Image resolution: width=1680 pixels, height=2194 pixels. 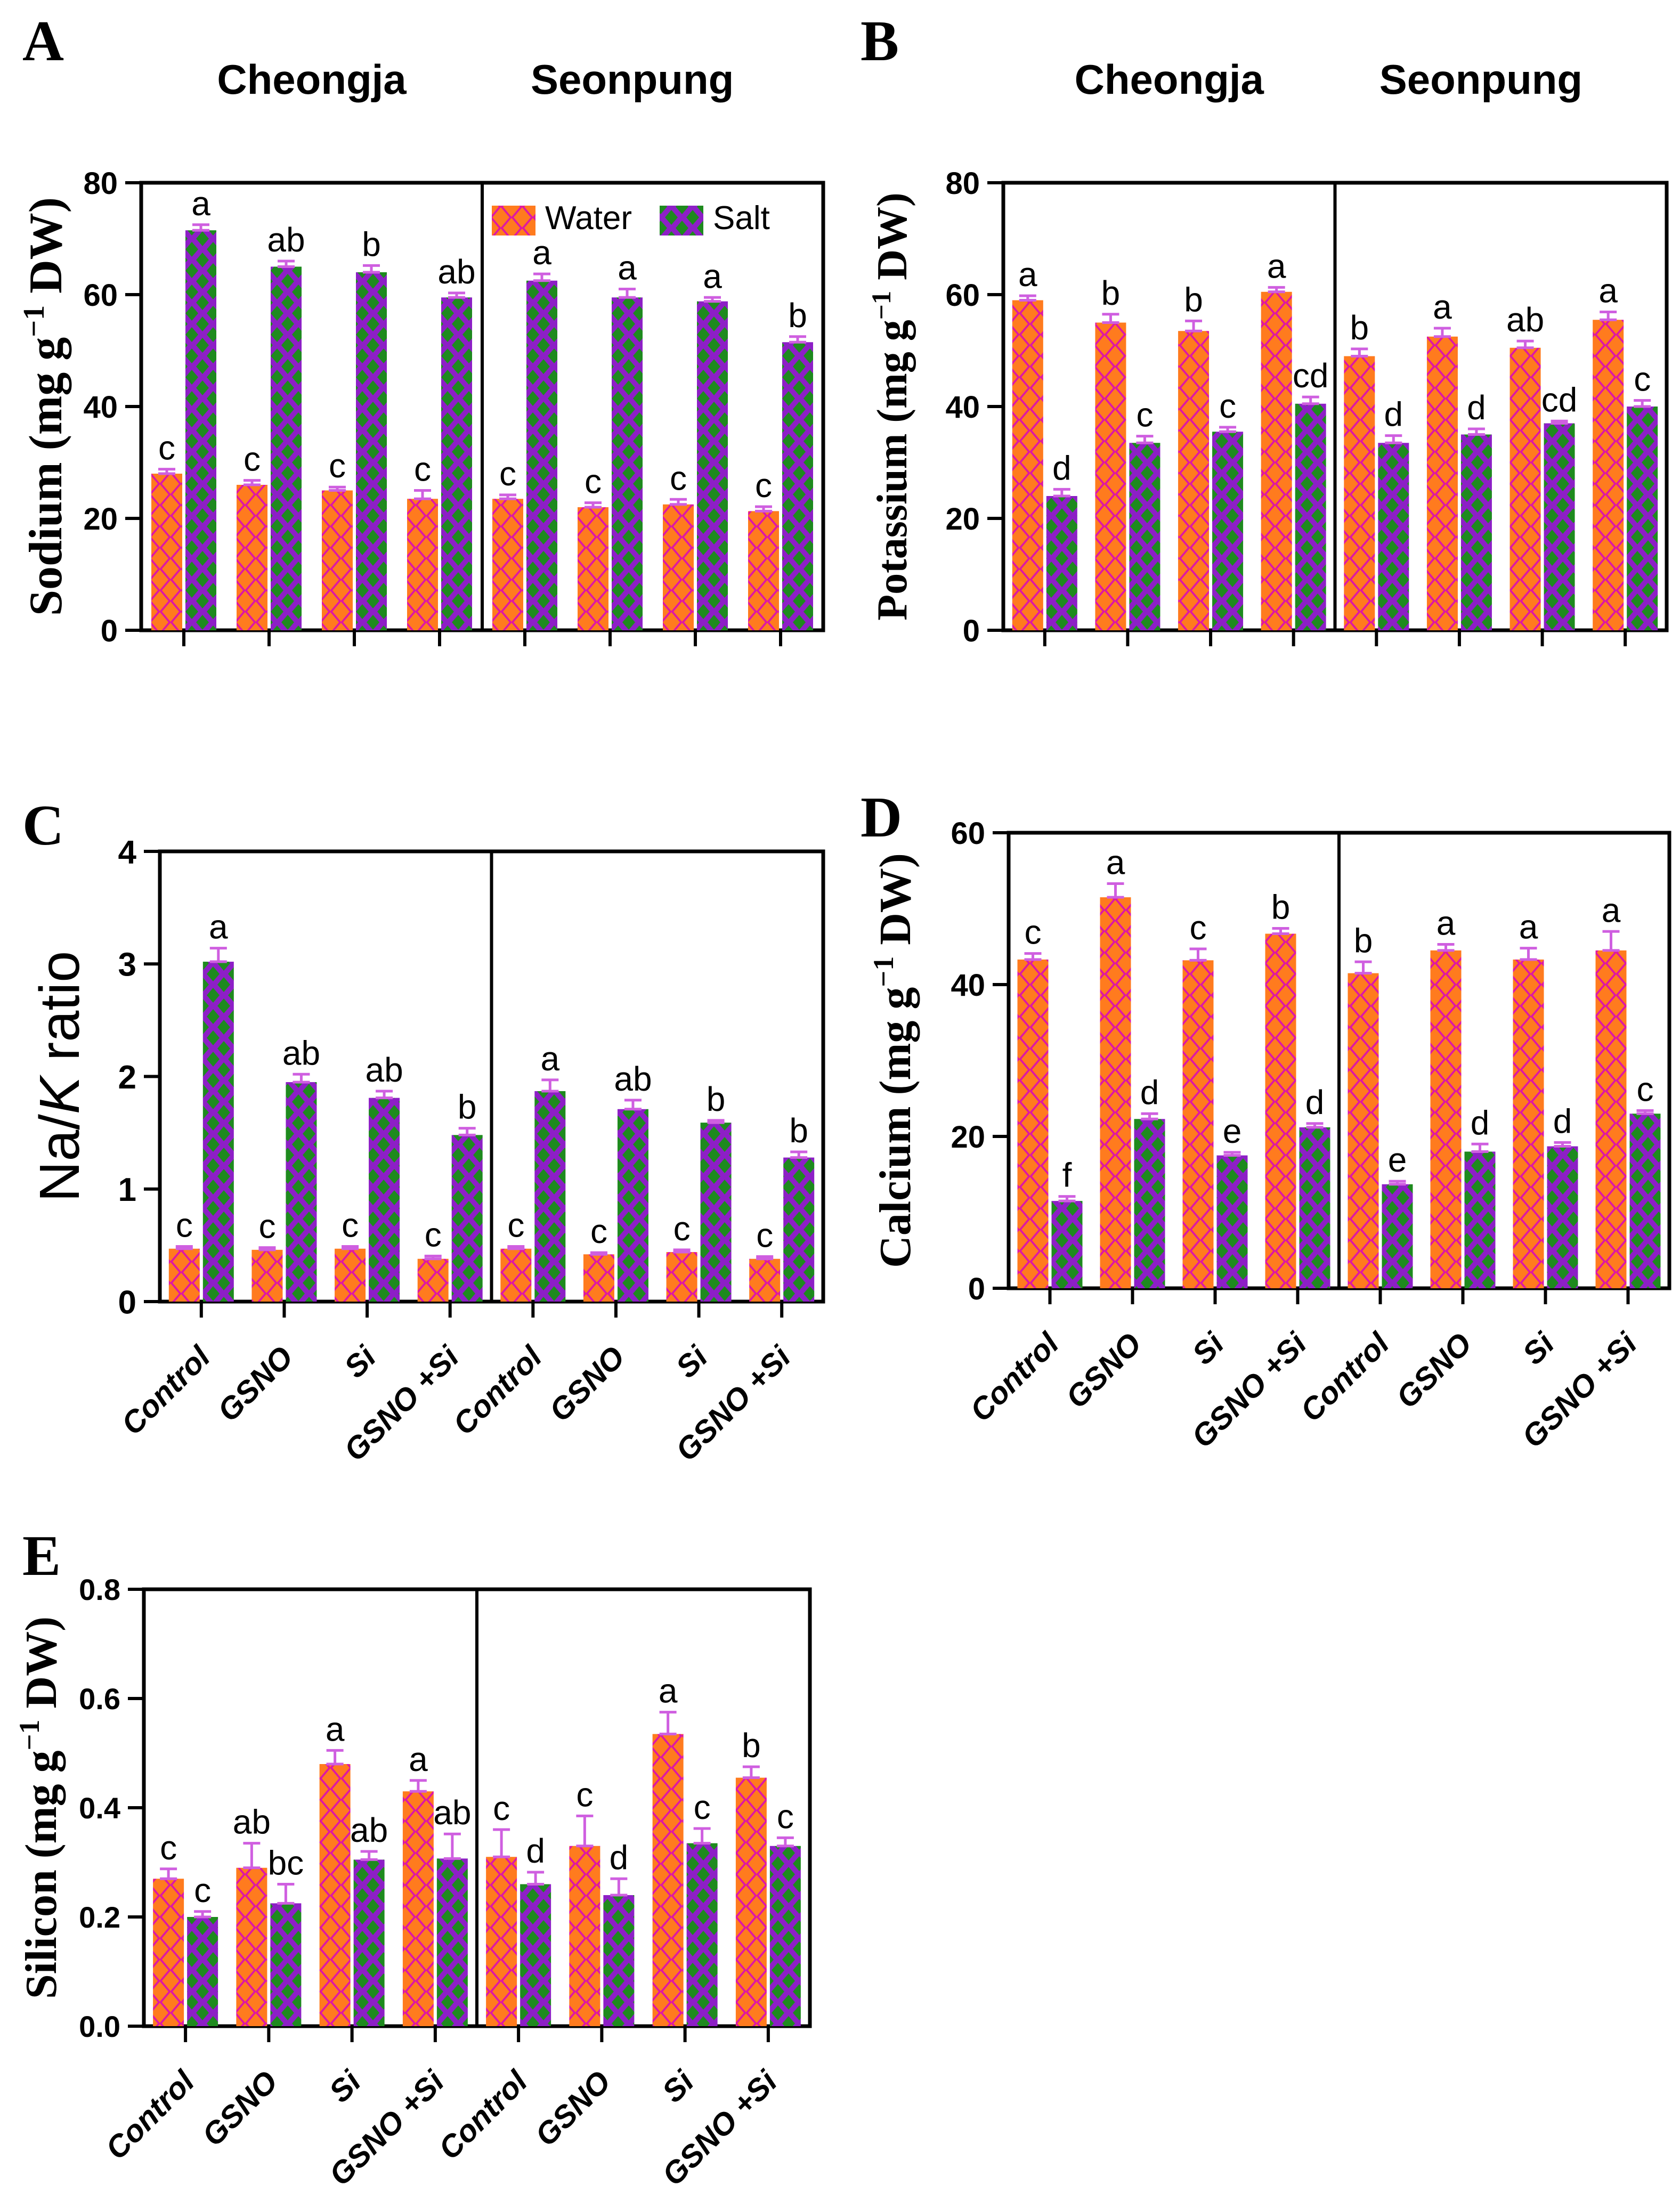 I want to click on legend-swatch-salt, so click(x=681, y=221).